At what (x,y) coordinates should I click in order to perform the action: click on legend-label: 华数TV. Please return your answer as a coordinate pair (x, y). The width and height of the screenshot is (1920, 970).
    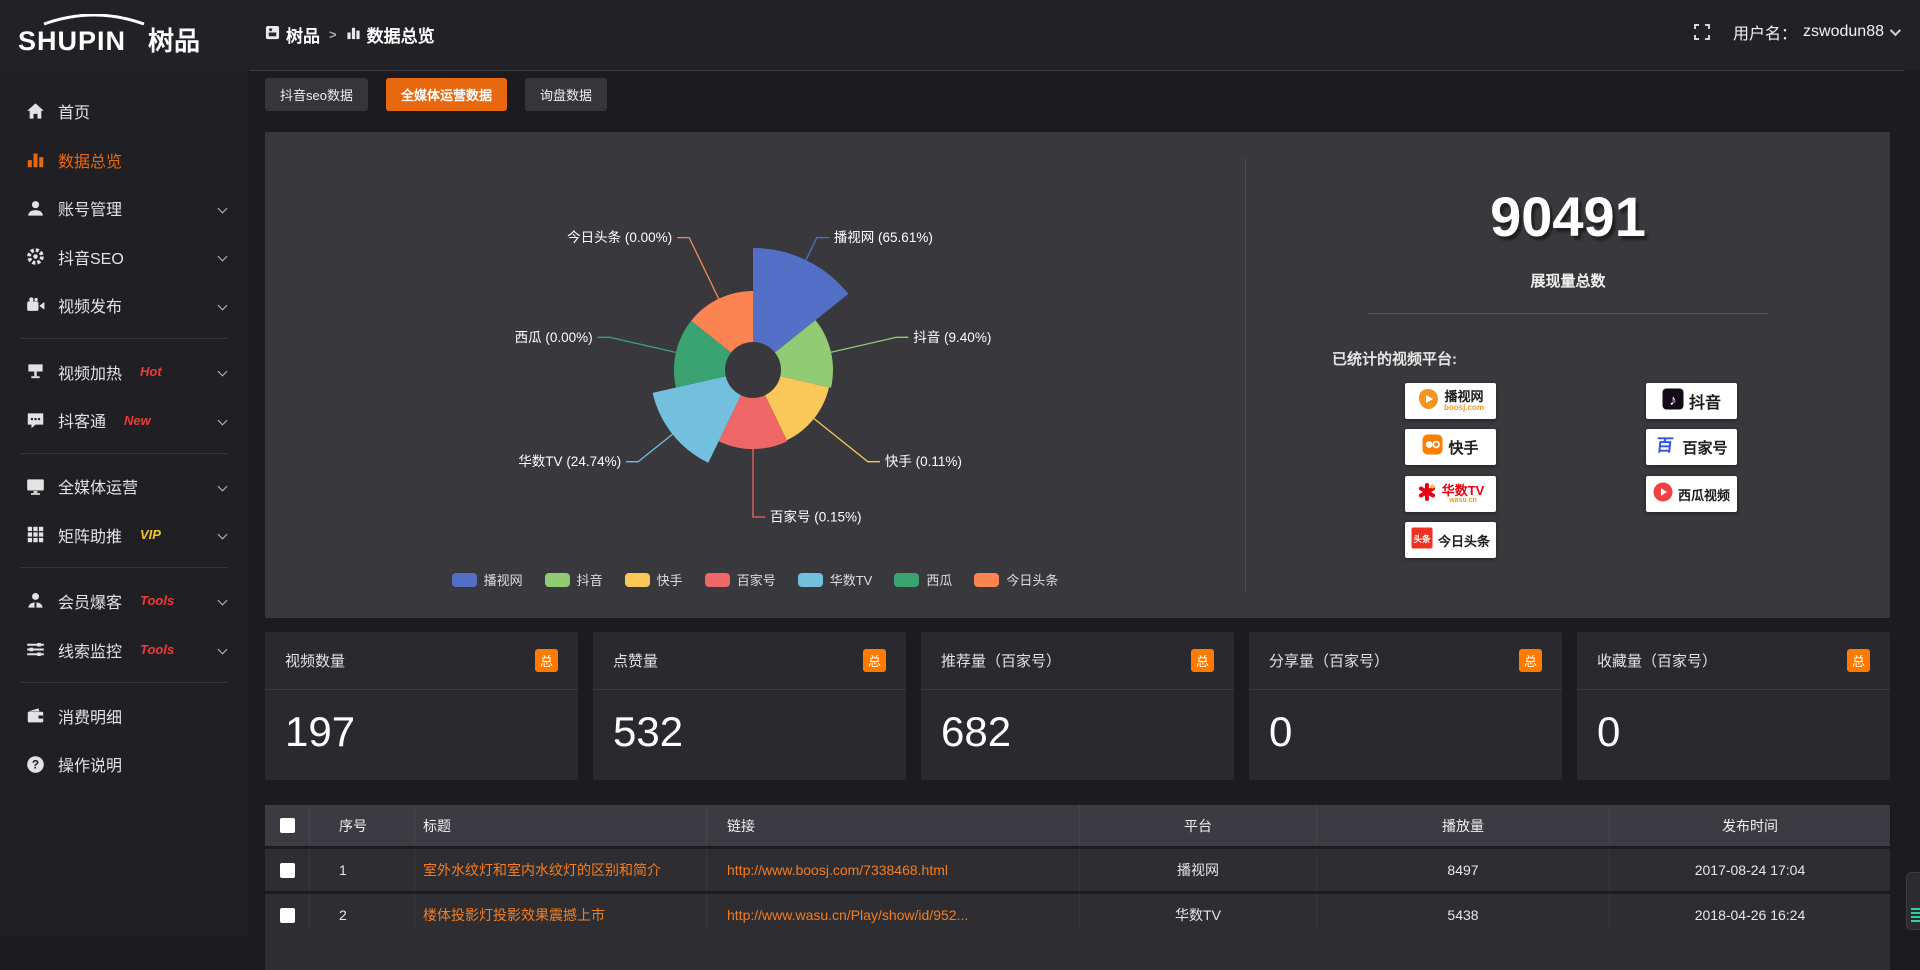
    Looking at the image, I should click on (851, 579).